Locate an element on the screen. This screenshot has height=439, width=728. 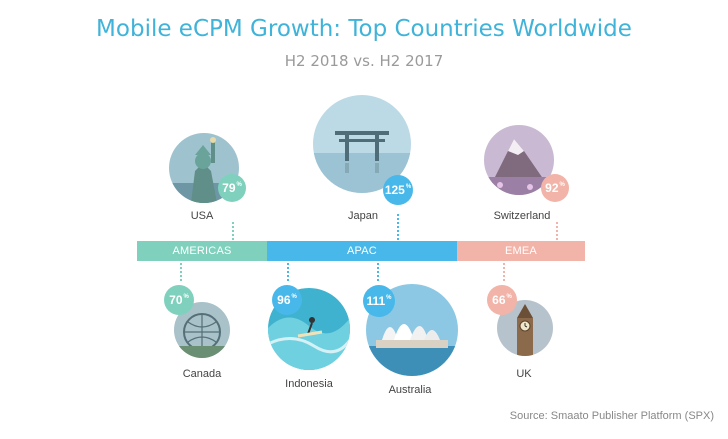
japan-growth-value: 125 is located at coordinates (394, 190).